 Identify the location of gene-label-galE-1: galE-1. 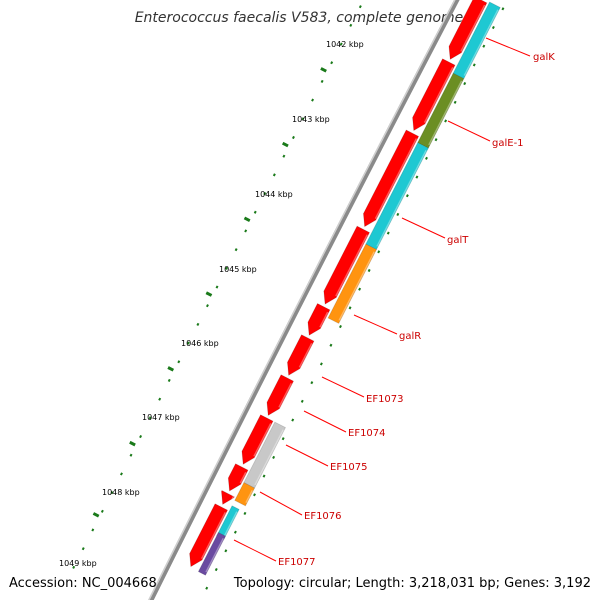
(508, 143).